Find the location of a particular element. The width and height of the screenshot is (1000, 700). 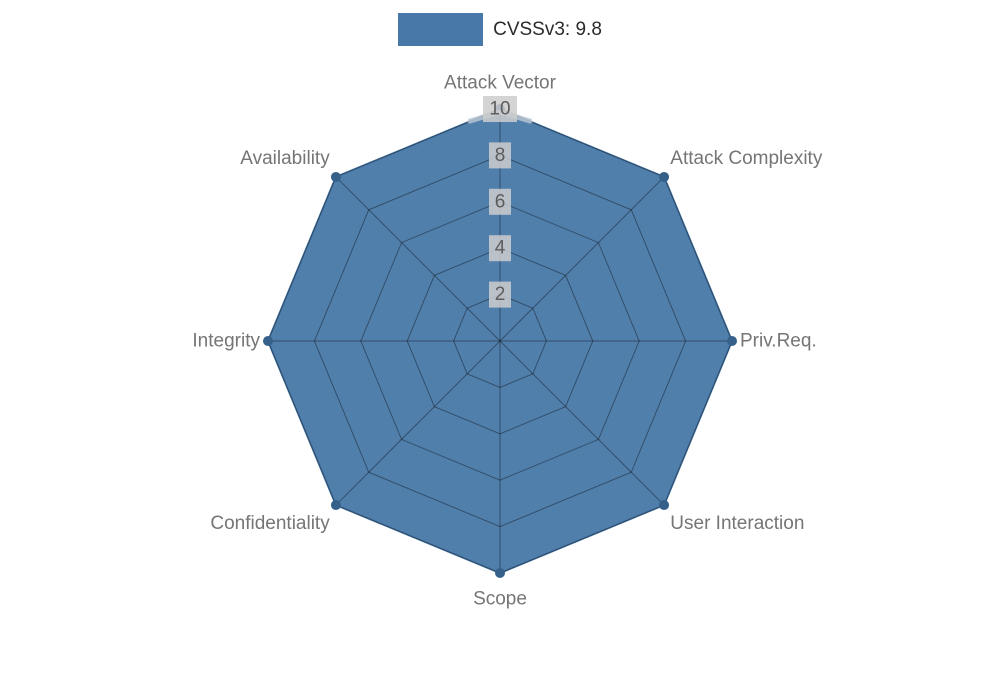

axis-label: Attack Complexity is located at coordinates (746, 158).